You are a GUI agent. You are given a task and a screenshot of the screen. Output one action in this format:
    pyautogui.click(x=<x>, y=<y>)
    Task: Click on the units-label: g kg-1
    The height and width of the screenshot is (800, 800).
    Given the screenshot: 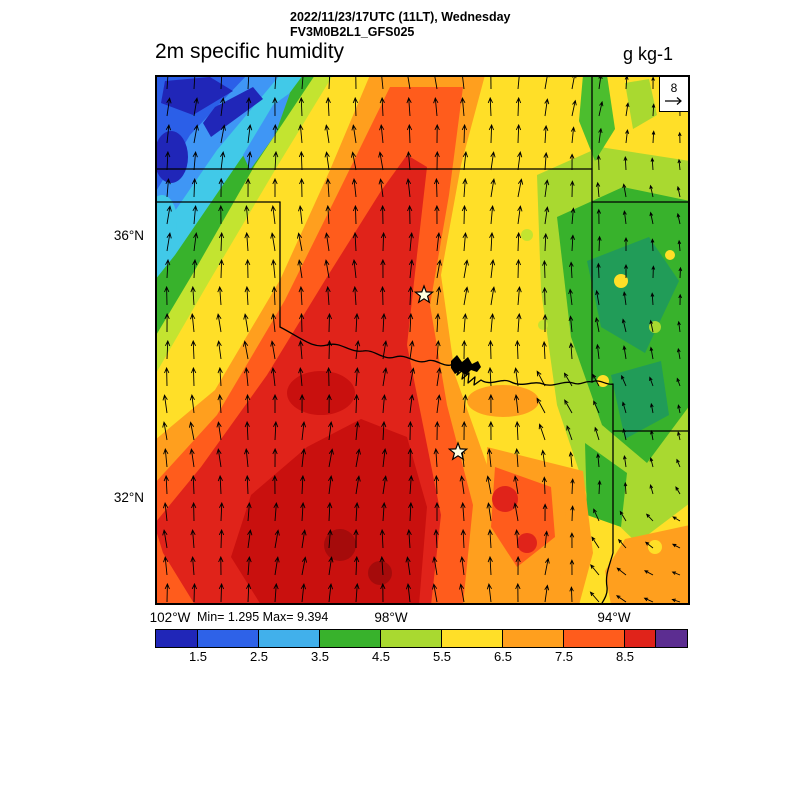 What is the action you would take?
    pyautogui.click(x=648, y=54)
    